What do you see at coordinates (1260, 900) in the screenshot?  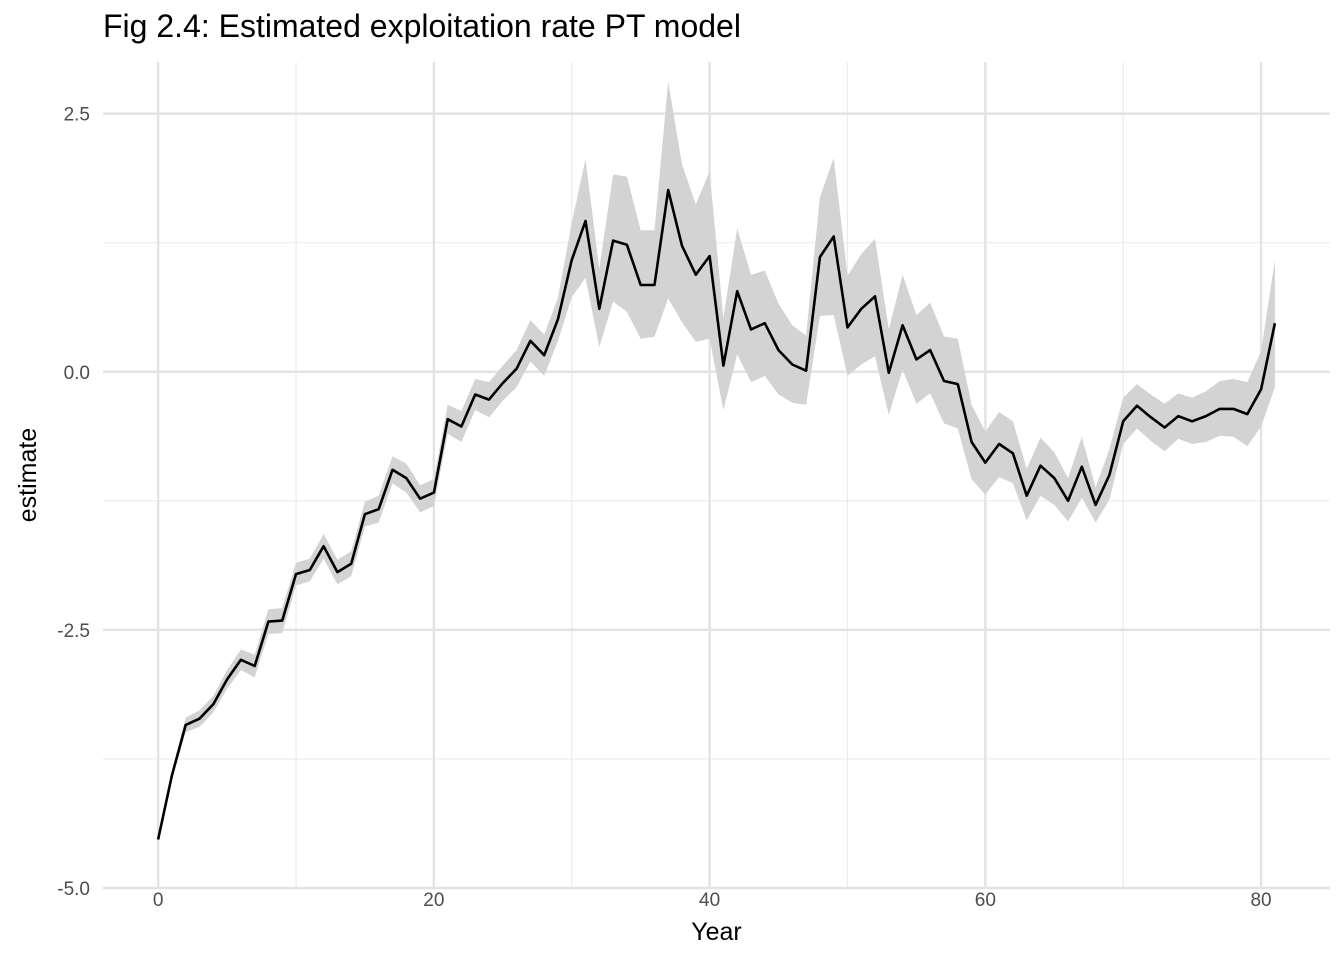 I see `x-tick-label: 80` at bounding box center [1260, 900].